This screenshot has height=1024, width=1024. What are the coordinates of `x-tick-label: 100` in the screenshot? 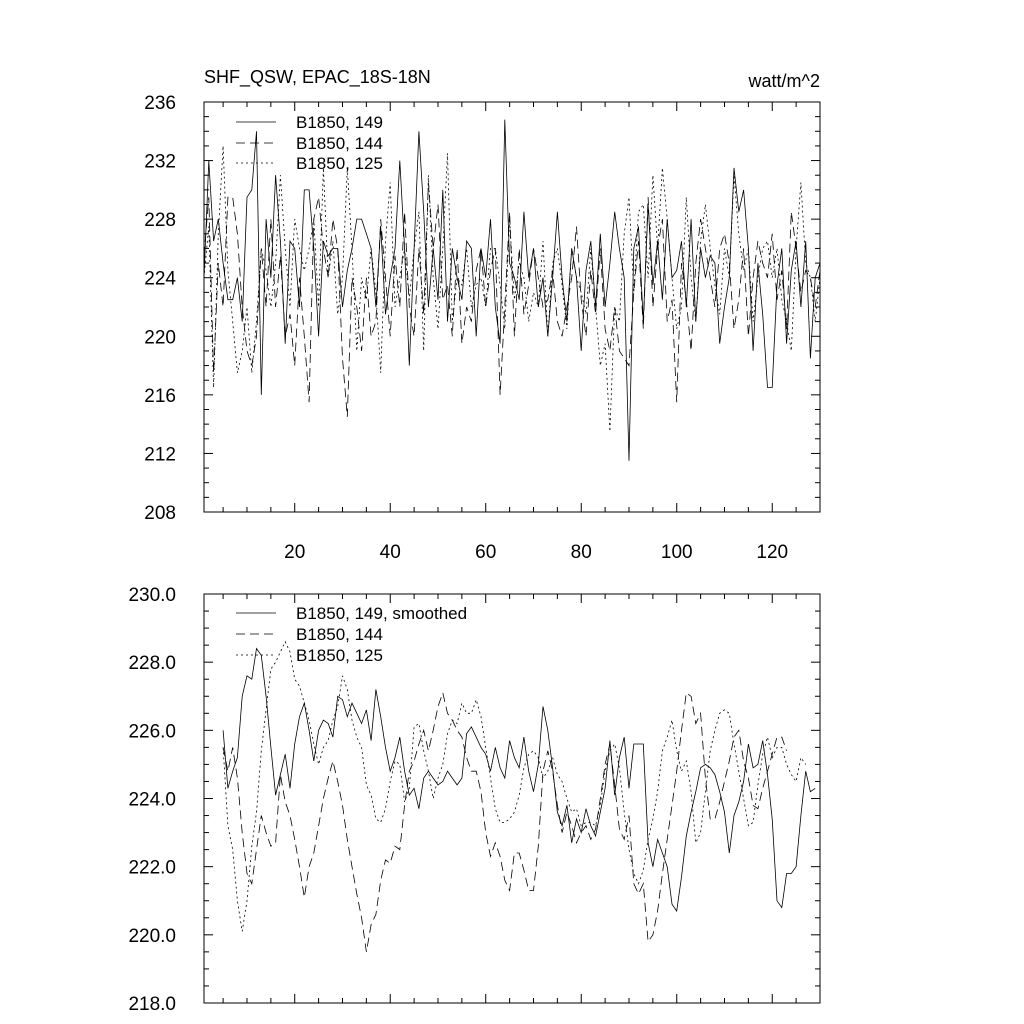 It's located at (677, 552).